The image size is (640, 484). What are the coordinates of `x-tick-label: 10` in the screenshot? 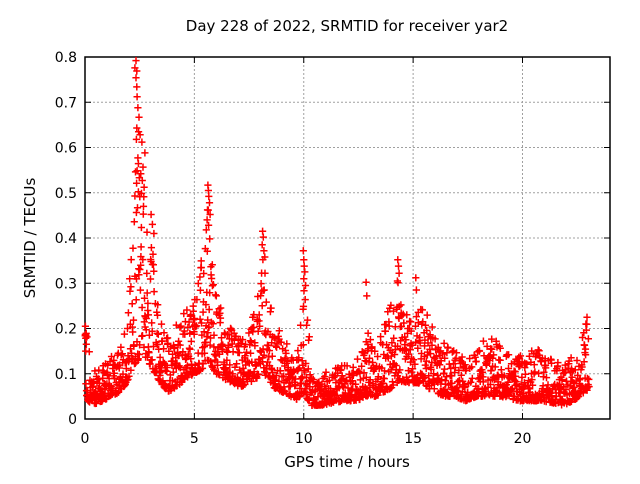 It's located at (304, 439).